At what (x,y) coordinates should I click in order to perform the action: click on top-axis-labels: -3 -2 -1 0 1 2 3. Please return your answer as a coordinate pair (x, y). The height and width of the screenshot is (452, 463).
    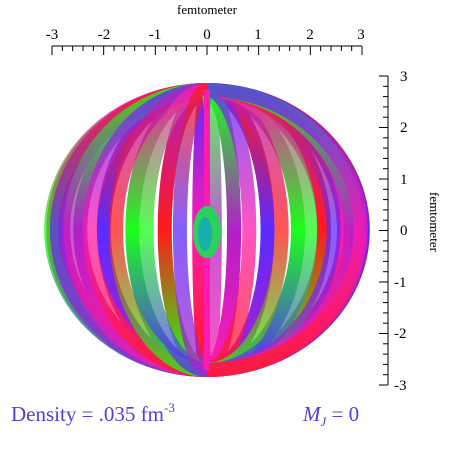
    Looking at the image, I should click on (205, 35).